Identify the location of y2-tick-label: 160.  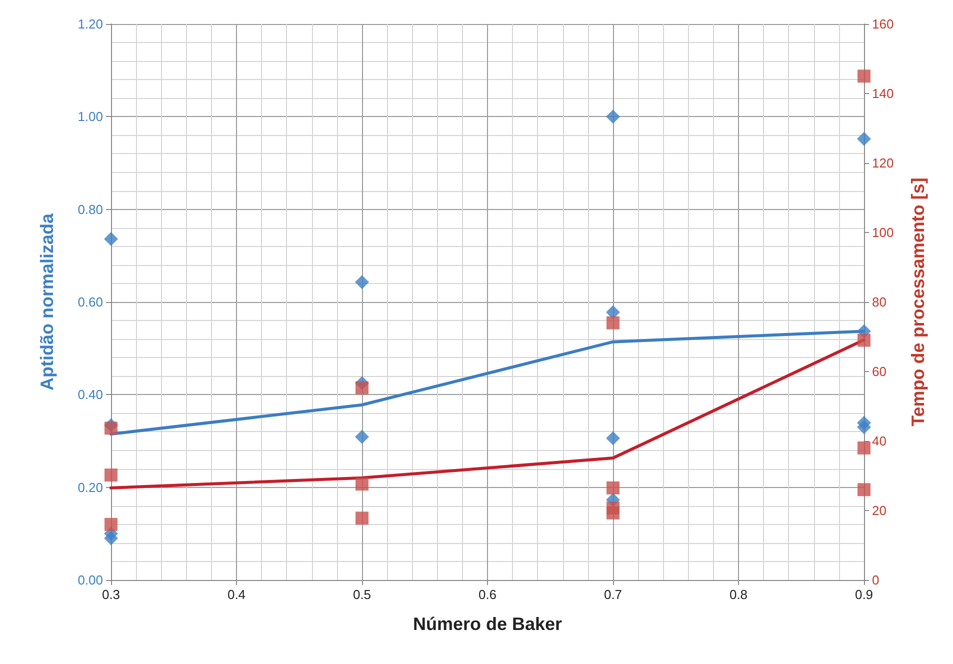
(883, 24).